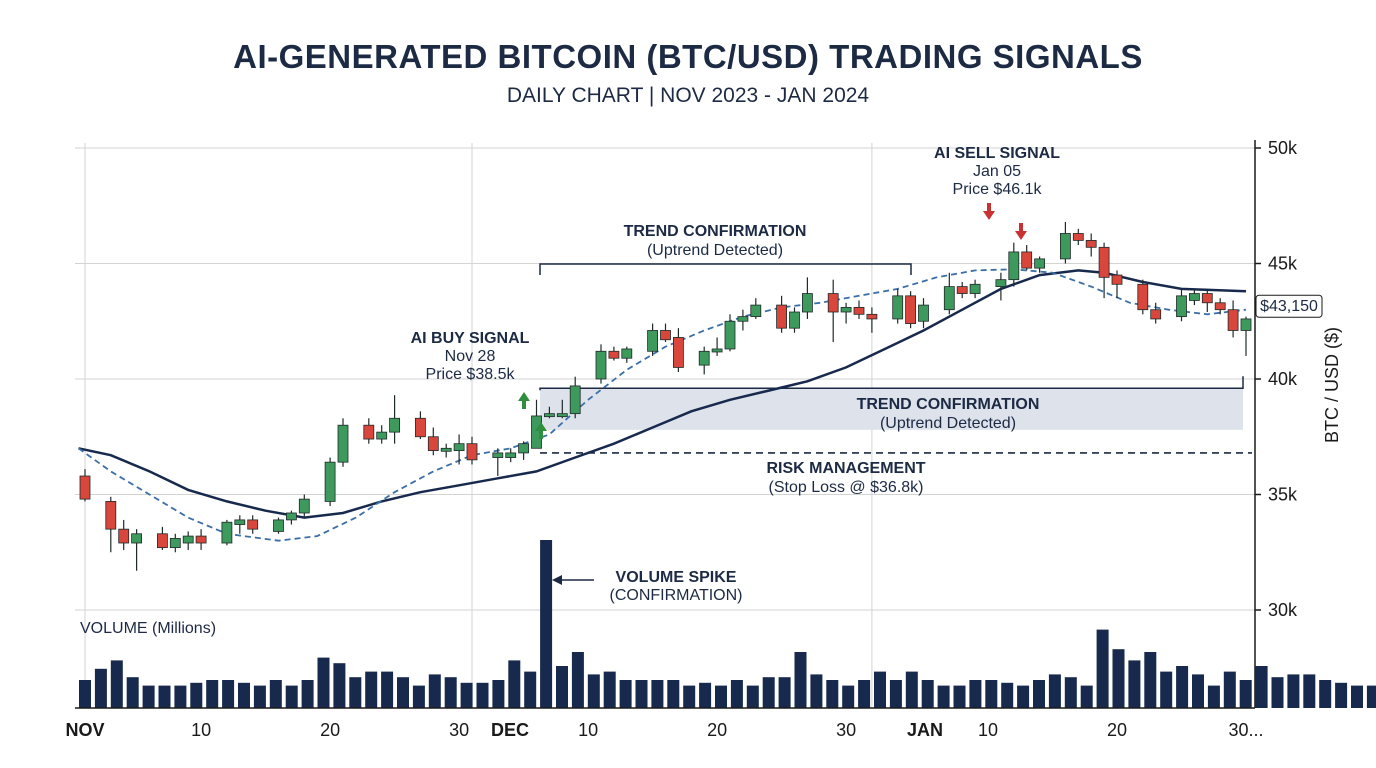 Image resolution: width=1376 pixels, height=768 pixels. Describe the element at coordinates (330, 730) in the screenshot. I see `x-tick-label: 20` at that location.